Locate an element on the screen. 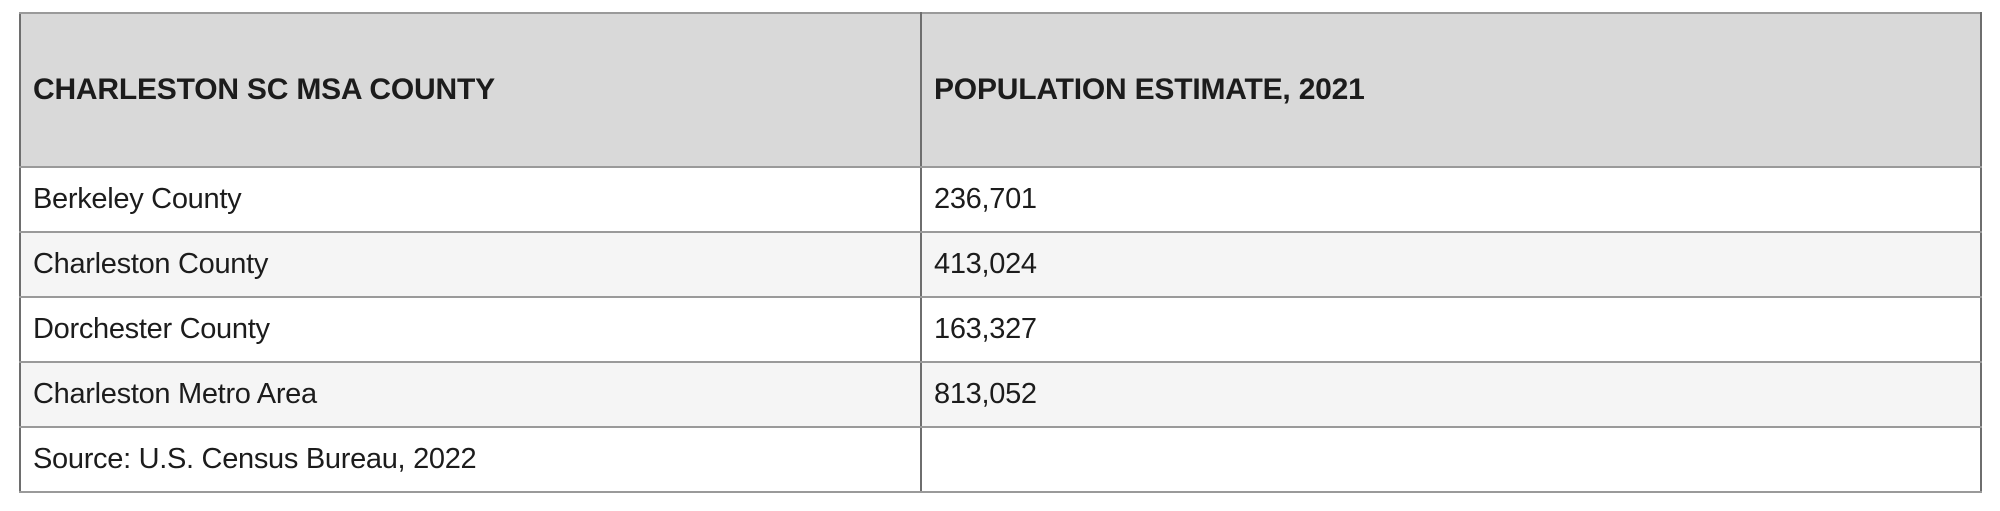 Image resolution: width=2000 pixels, height=511 pixels. population-cell: 413,024 is located at coordinates (1451, 264).